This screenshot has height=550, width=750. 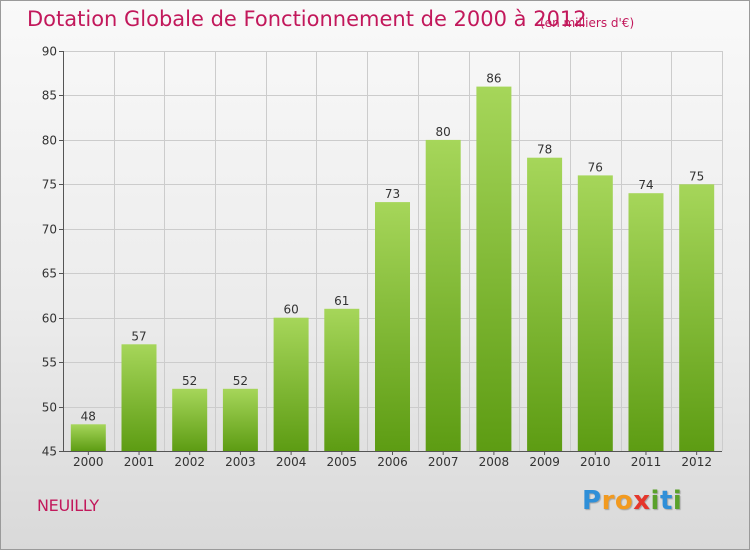 I want to click on x-tick-label-2011: 2011, so click(x=646, y=462).